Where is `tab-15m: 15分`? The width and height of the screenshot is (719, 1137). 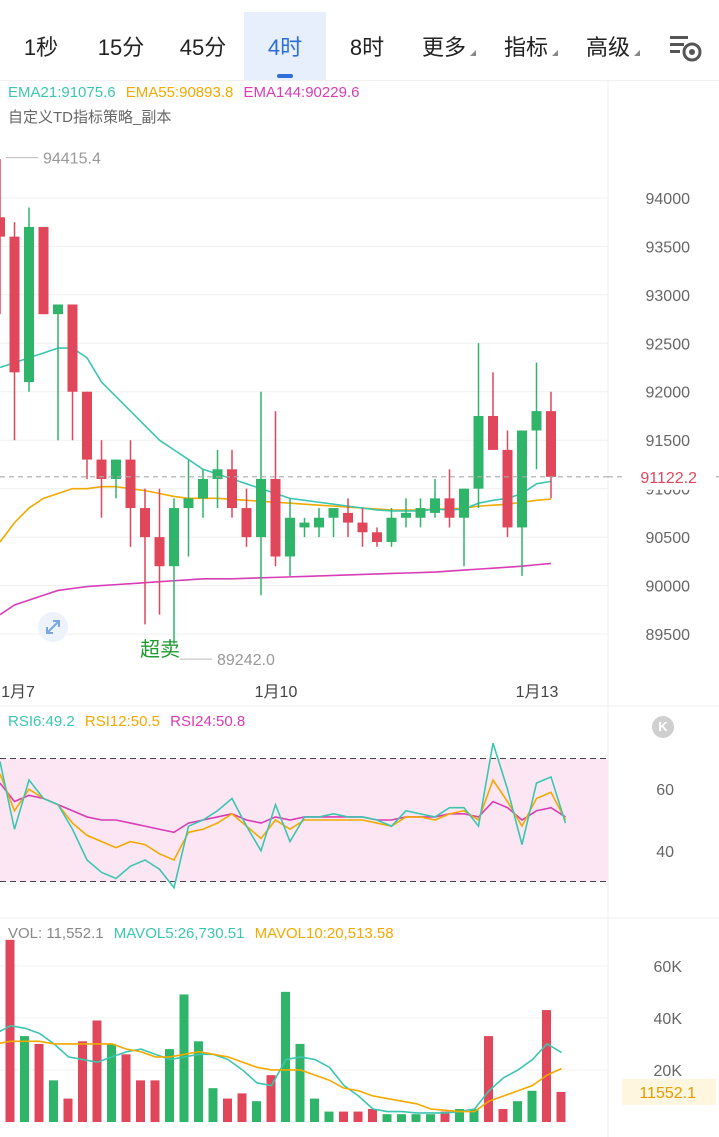 tab-15m: 15分 is located at coordinates (121, 46).